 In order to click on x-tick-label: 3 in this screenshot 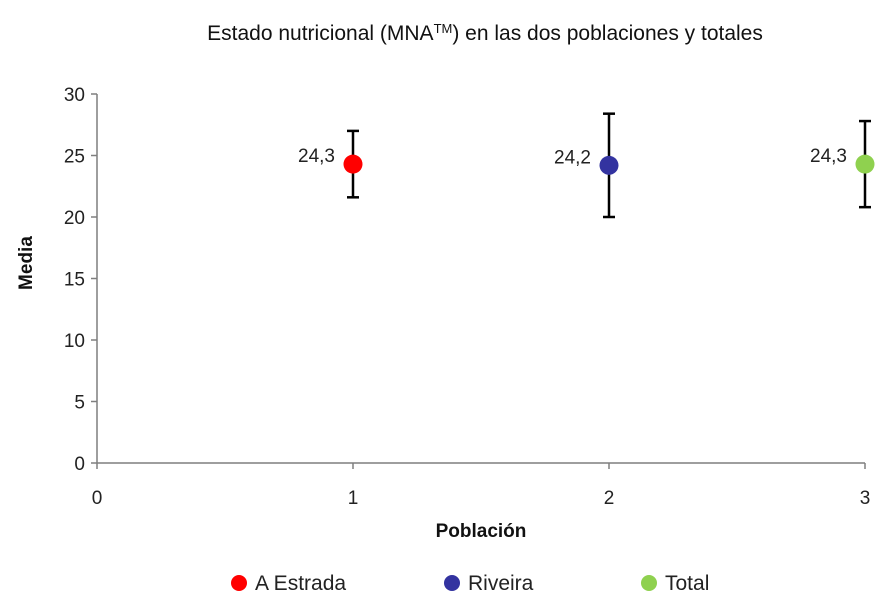, I will do `click(865, 498)`.